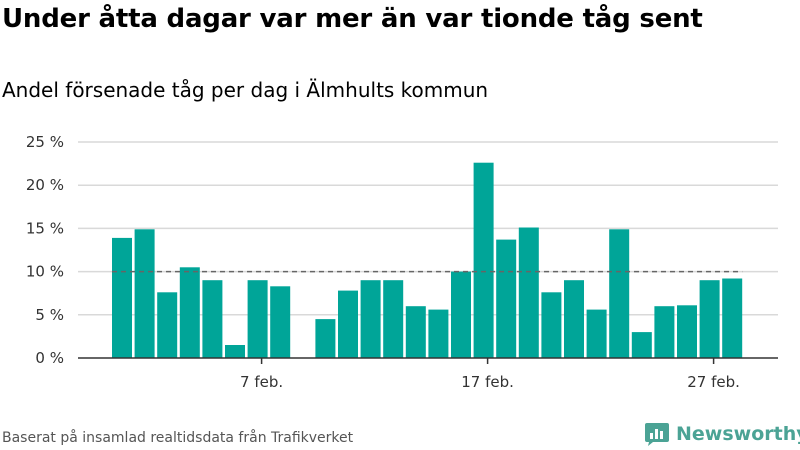  Describe the element at coordinates (738, 434) in the screenshot. I see `newsworthy-logo-text: Newsworthy` at that location.